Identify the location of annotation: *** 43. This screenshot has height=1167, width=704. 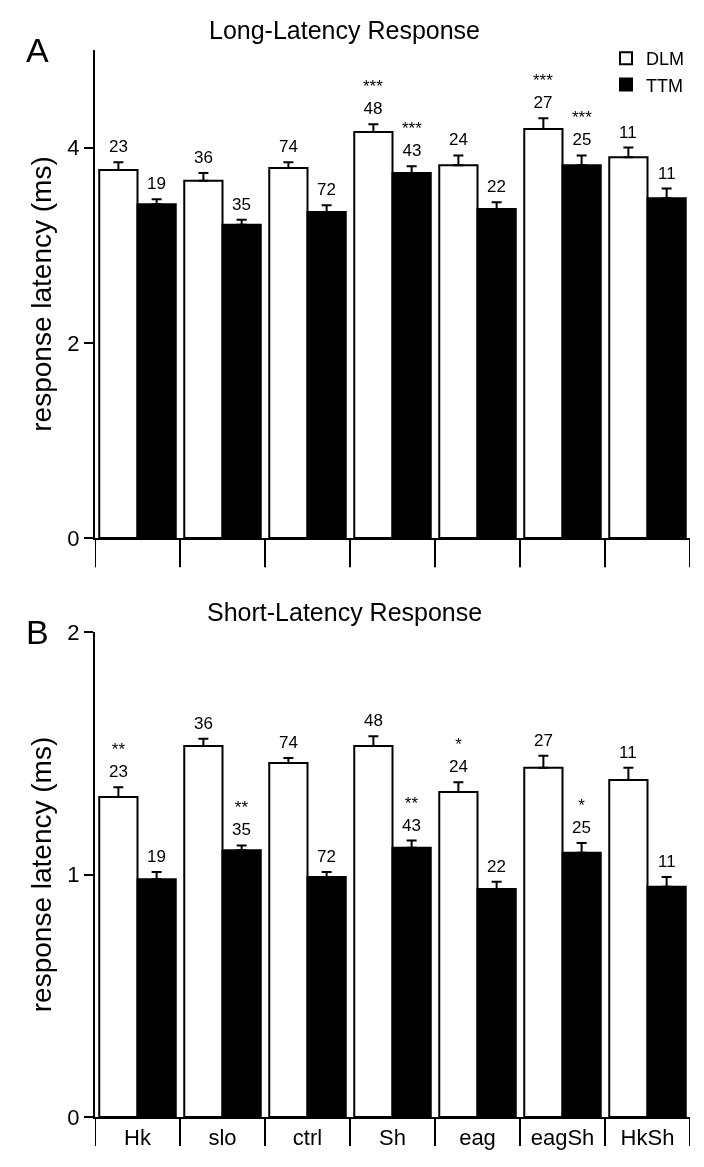
(412, 140).